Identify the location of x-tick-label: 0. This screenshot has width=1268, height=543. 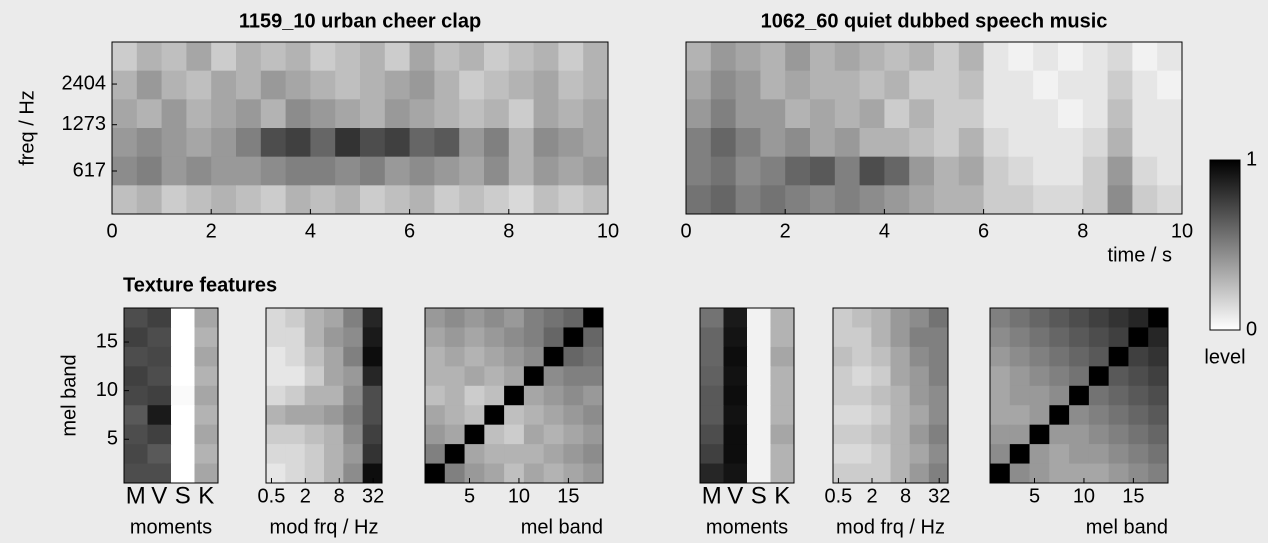
(685, 231).